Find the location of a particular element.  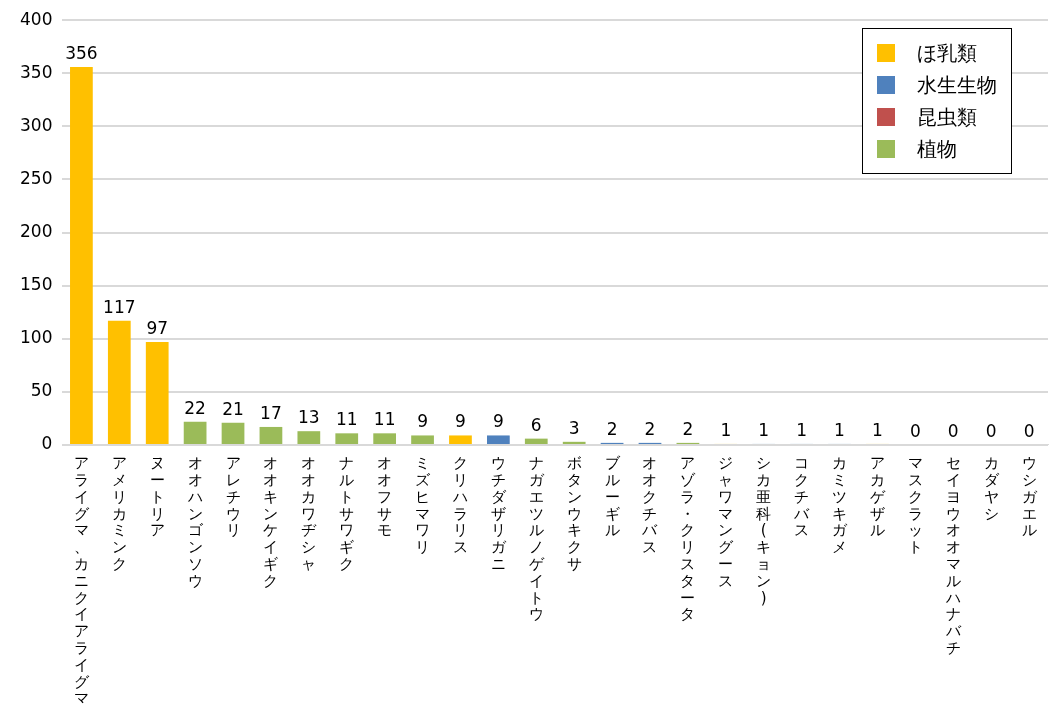

x-tick-label: ミズヒマワリ is located at coordinates (423, 505).